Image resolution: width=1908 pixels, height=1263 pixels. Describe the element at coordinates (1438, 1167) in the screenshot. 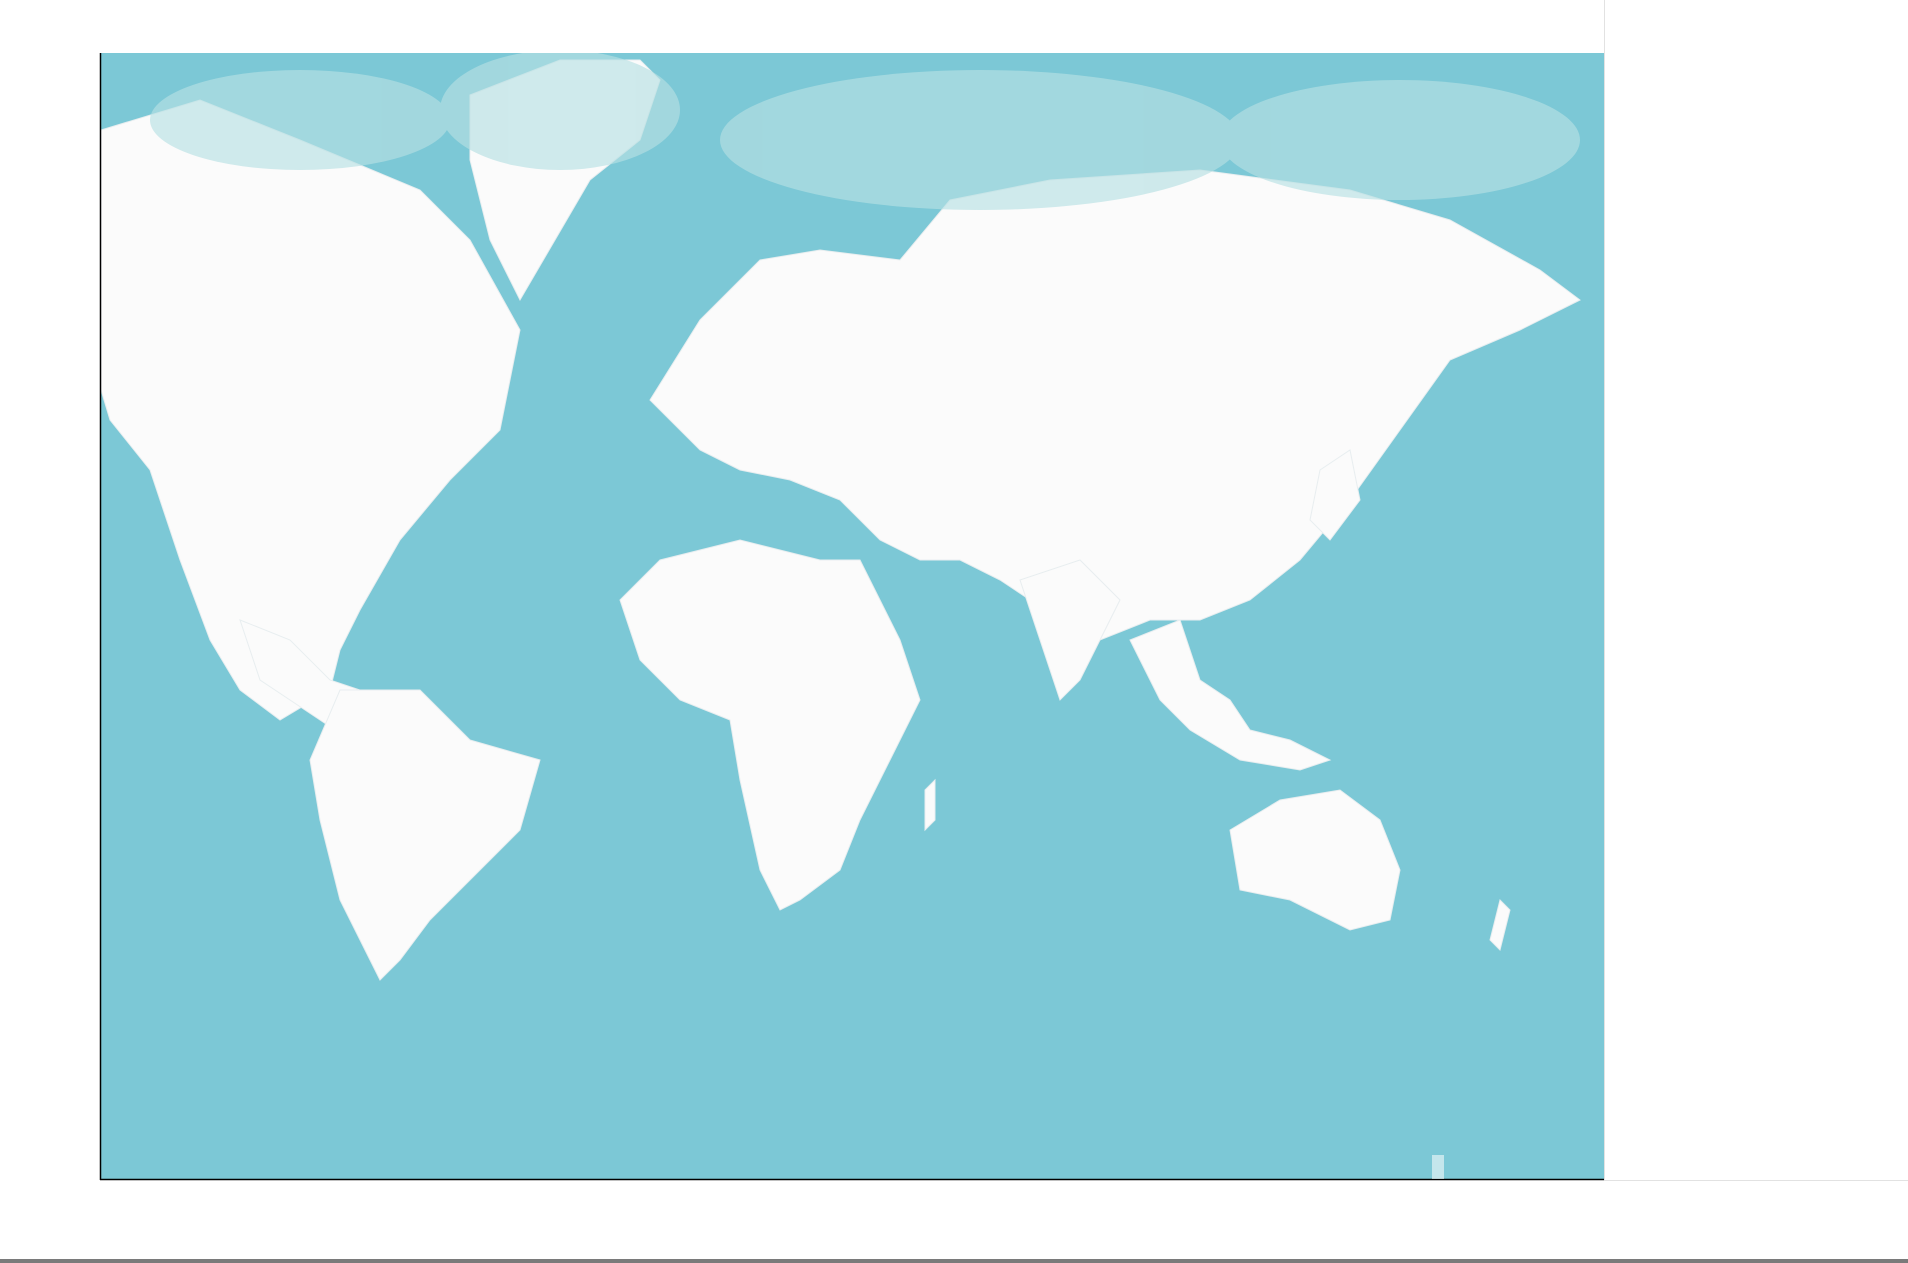

I see `map-attribution` at that location.